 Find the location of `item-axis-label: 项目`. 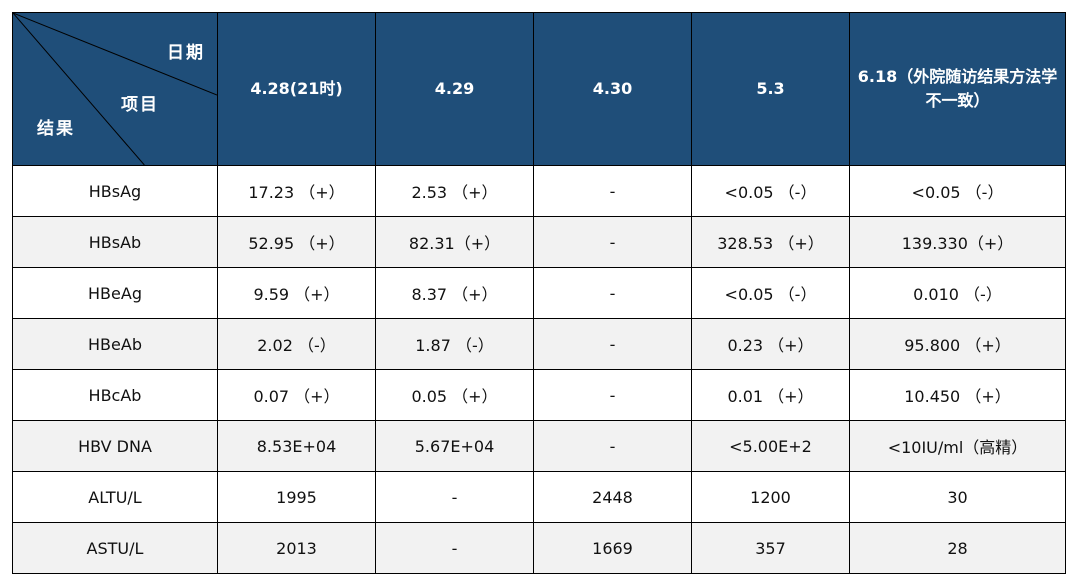

item-axis-label: 项目 is located at coordinates (140, 105).